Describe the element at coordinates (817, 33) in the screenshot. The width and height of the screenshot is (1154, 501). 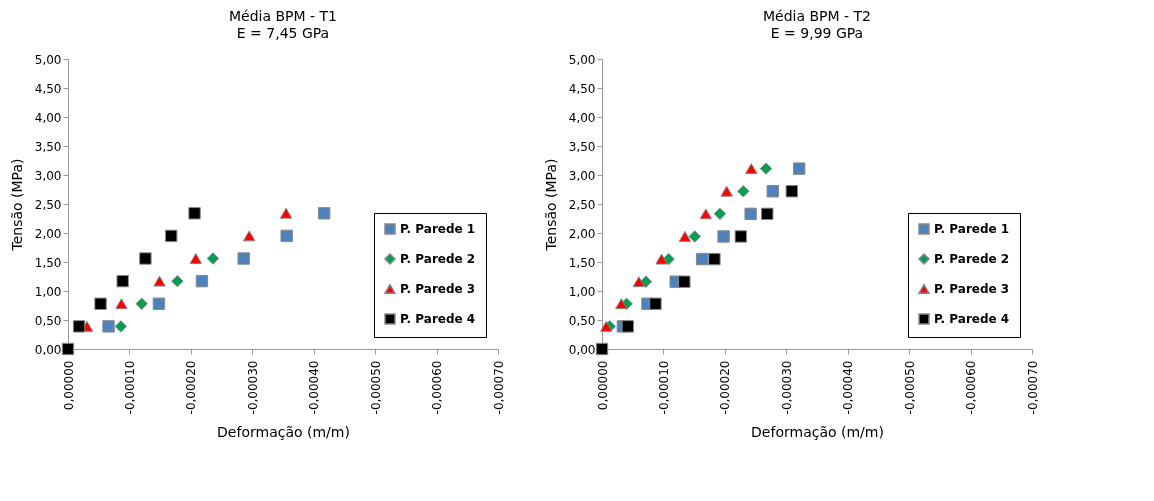
I see `chart-subtitle: E = 9,99 GPa` at that location.